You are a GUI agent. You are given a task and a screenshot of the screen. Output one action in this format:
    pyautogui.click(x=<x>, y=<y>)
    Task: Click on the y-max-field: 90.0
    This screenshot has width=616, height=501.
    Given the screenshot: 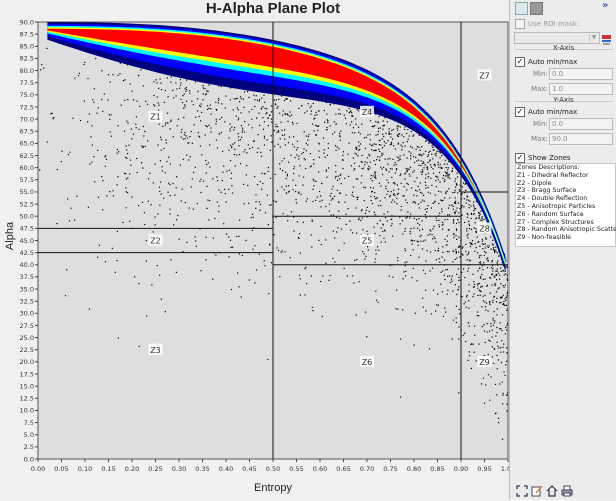 What is the action you would take?
    pyautogui.click(x=581, y=139)
    